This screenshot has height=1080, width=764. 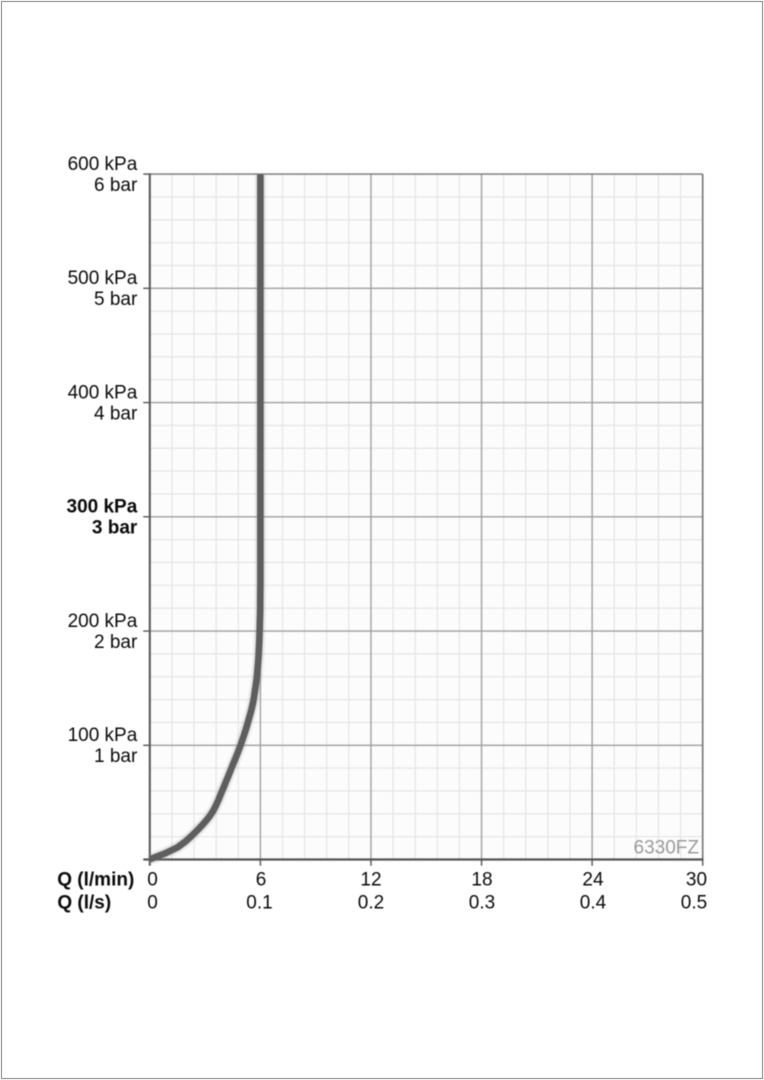 What do you see at coordinates (593, 903) in the screenshot?
I see `svg-text: 0.4` at bounding box center [593, 903].